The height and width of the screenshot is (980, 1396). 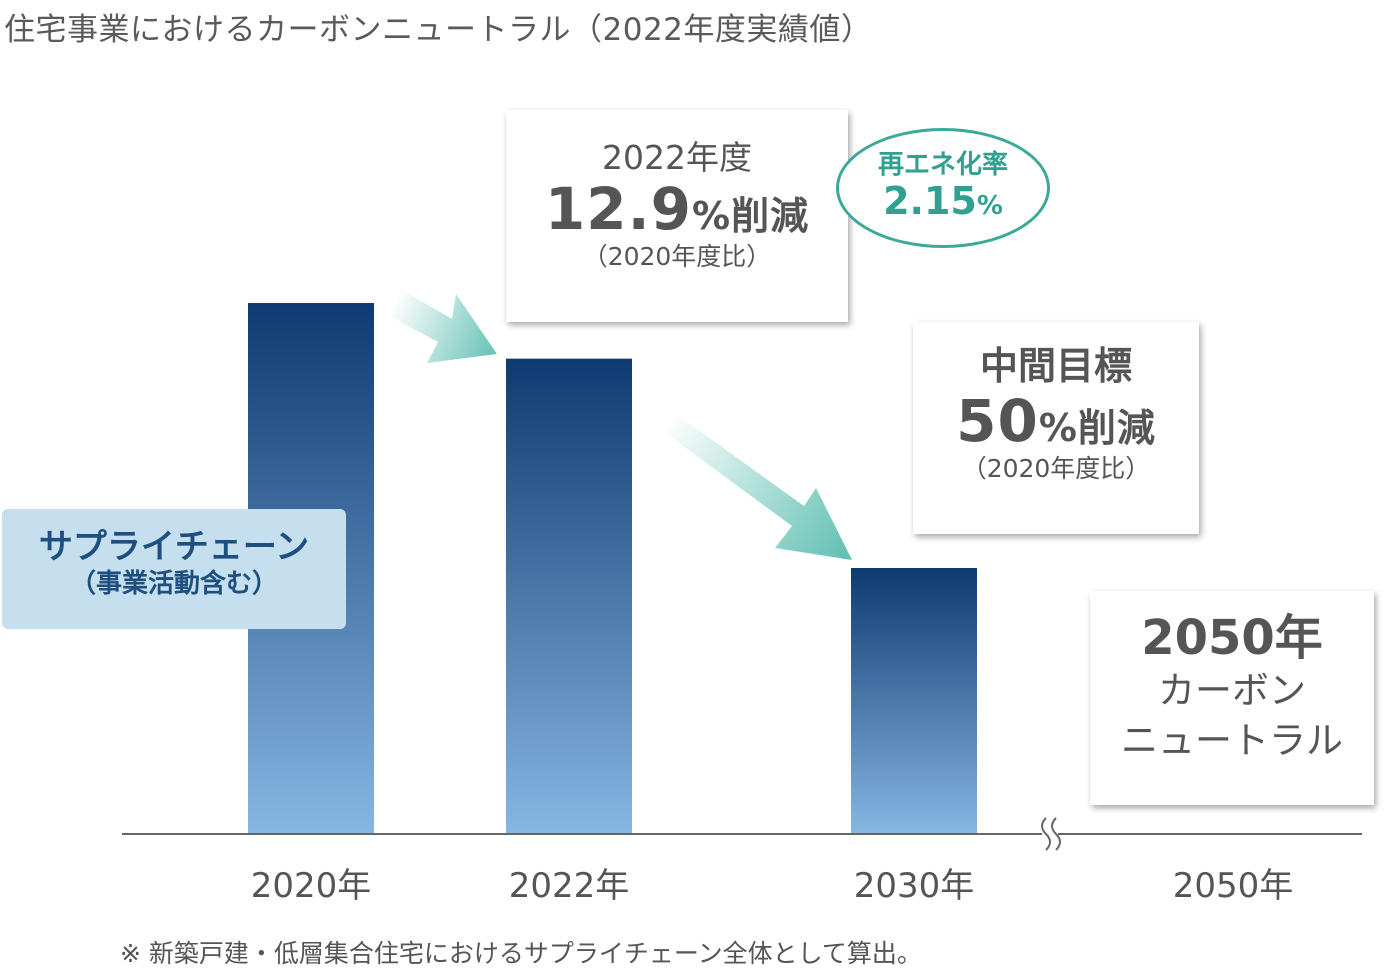 I want to click on footnote: ※ 新築戸建・低層集合住宅におけるサプライチェーン全体として算出。, so click(x=521, y=953).